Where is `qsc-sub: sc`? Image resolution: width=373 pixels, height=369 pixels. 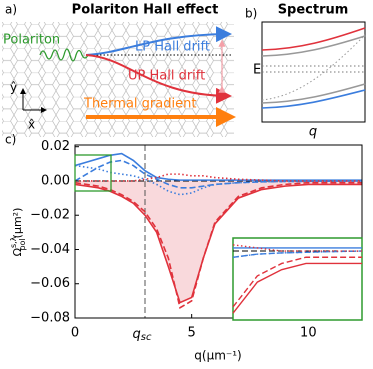
qsc-sub: sc is located at coordinates (146, 337).